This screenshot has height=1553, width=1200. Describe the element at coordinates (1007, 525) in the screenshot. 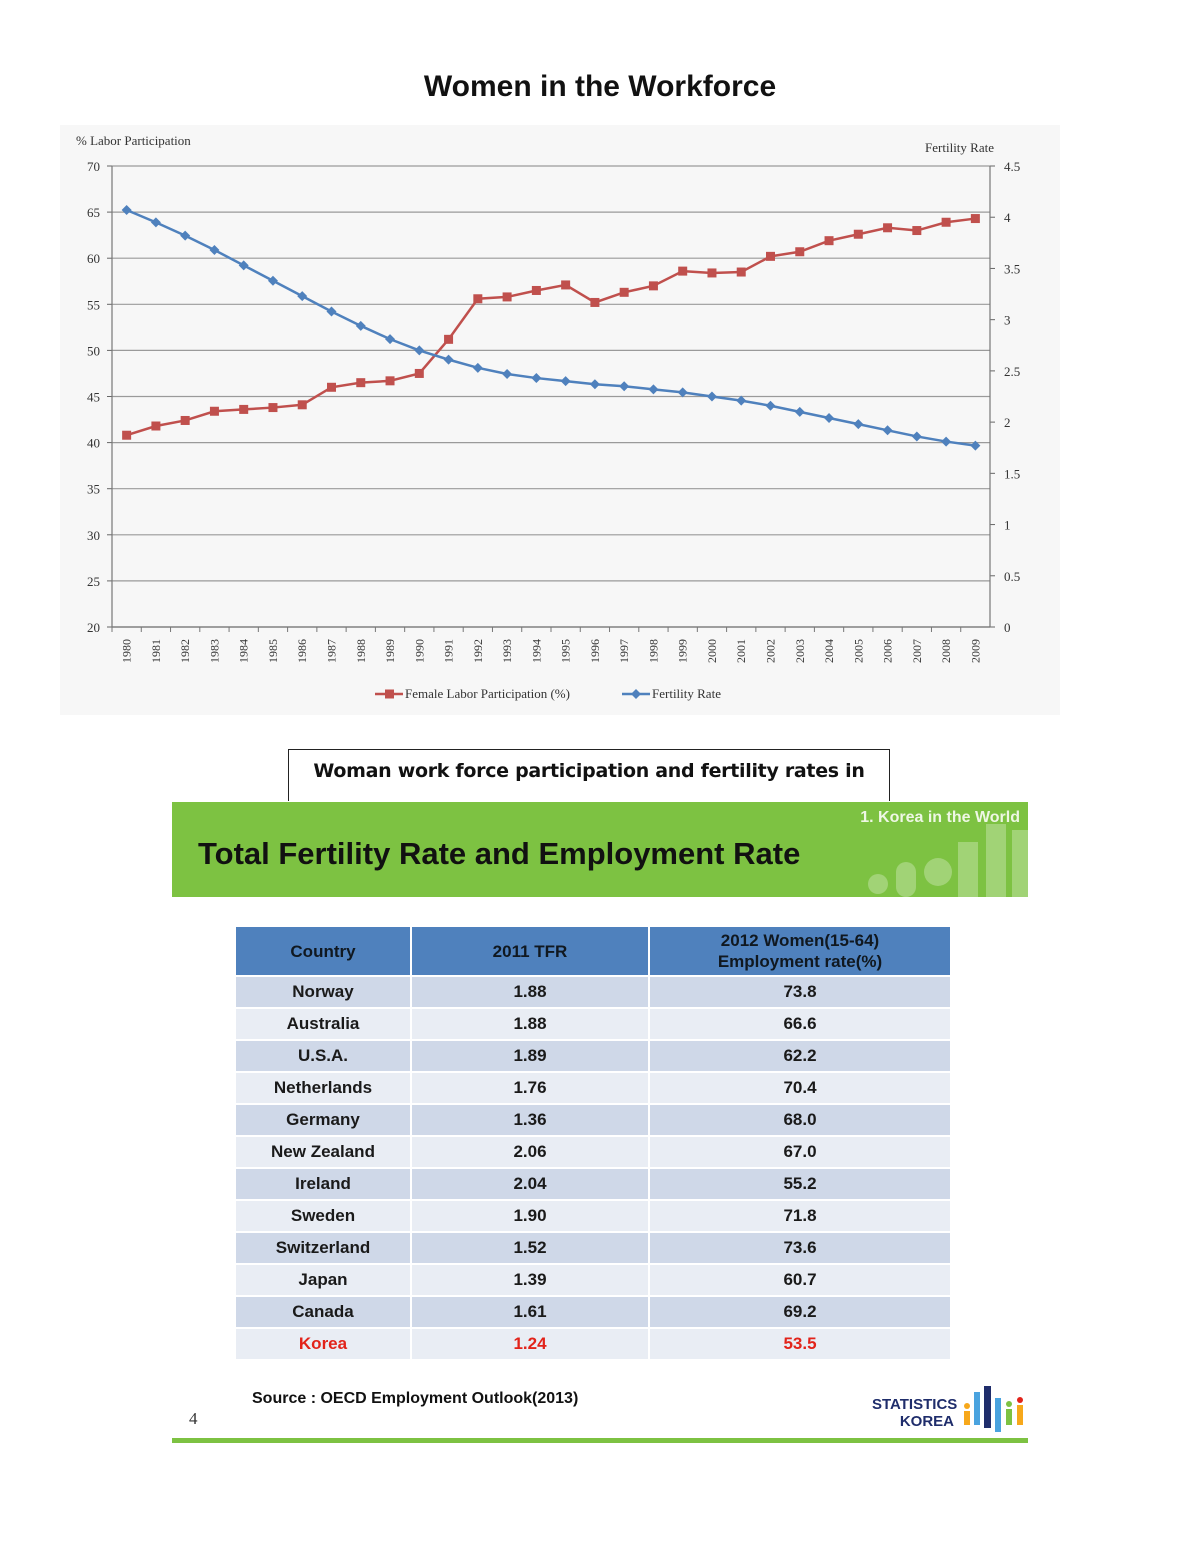

I see `right-tick-label: 1` at that location.